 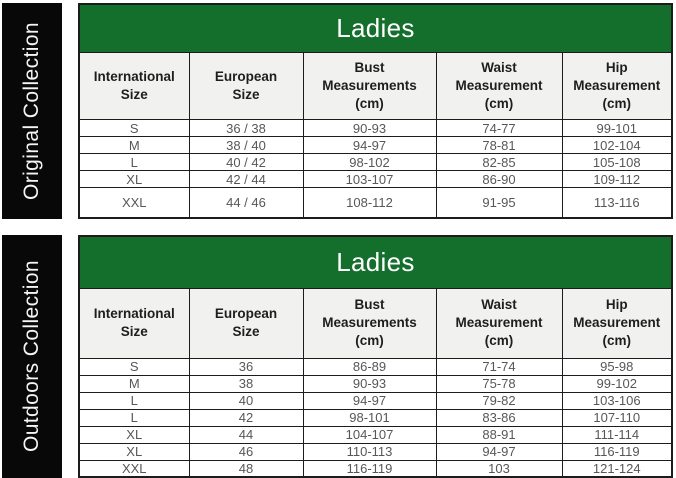 What do you see at coordinates (246, 451) in the screenshot?
I see `table-cell: 46` at bounding box center [246, 451].